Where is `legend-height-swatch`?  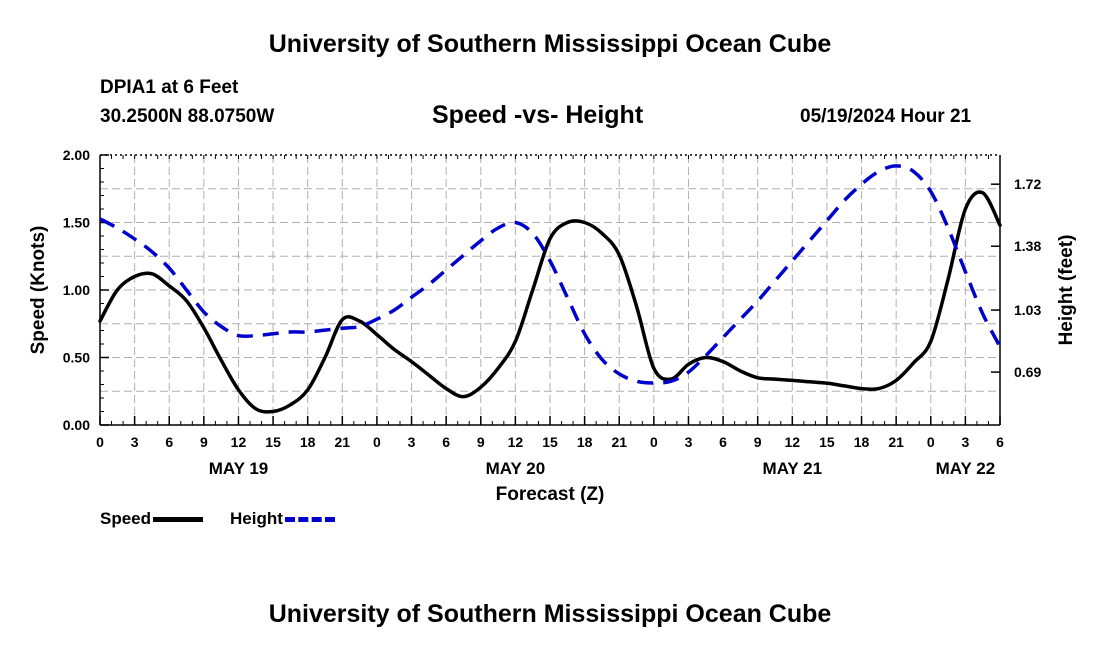
legend-height-swatch is located at coordinates (309, 519).